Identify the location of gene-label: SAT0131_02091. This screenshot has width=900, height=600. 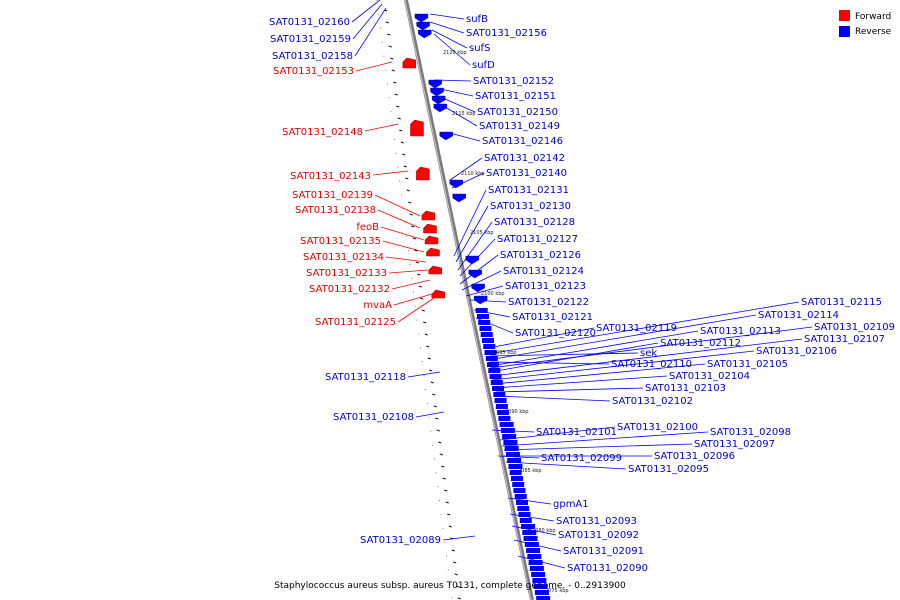
(603, 551).